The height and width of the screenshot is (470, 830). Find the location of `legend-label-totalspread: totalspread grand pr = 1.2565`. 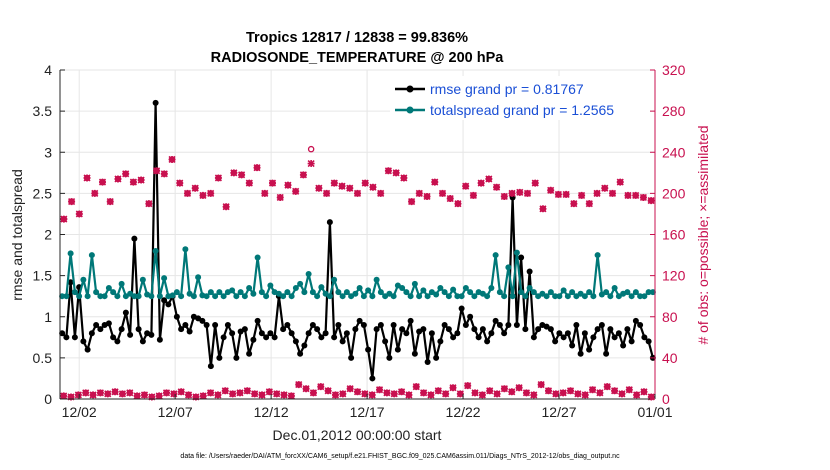

legend-label-totalspread: totalspread grand pr = 1.2565 is located at coordinates (522, 110).